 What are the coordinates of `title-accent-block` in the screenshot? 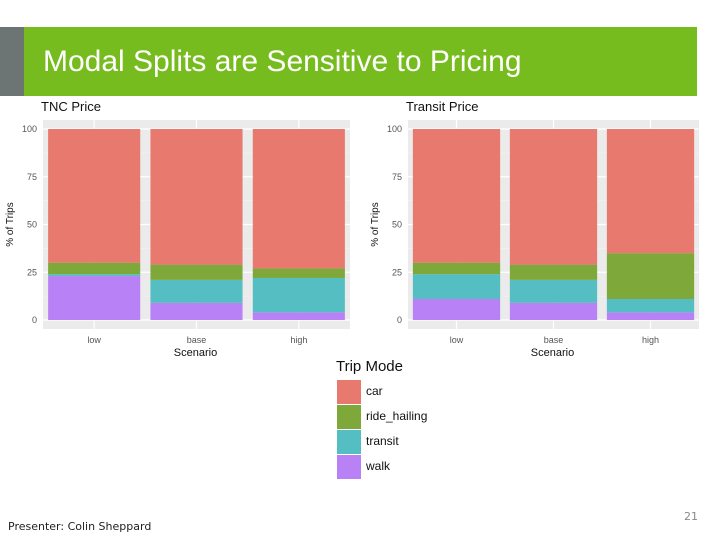 It's located at (12, 61).